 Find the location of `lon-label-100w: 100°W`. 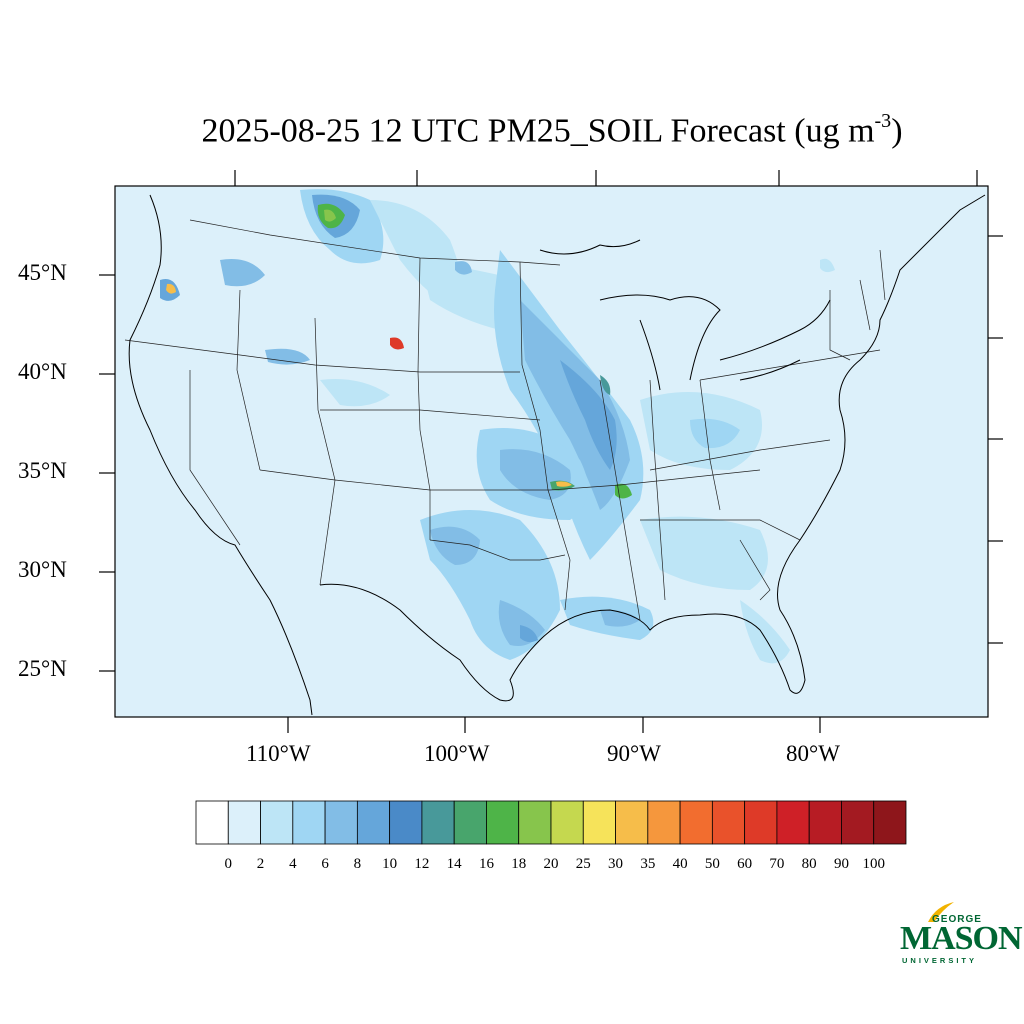

lon-label-100w: 100°W is located at coordinates (457, 753).